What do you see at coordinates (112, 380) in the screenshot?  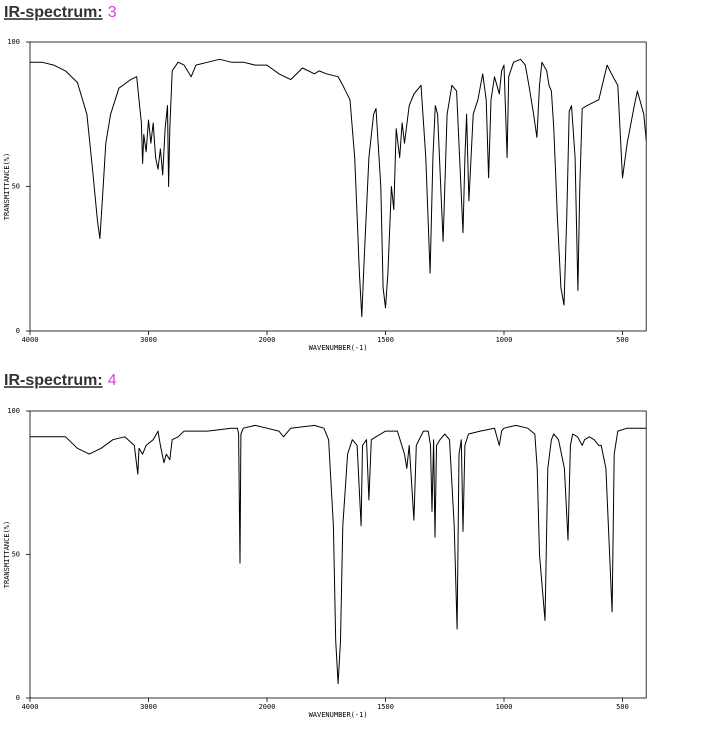 I see `heading-number: 4` at bounding box center [112, 380].